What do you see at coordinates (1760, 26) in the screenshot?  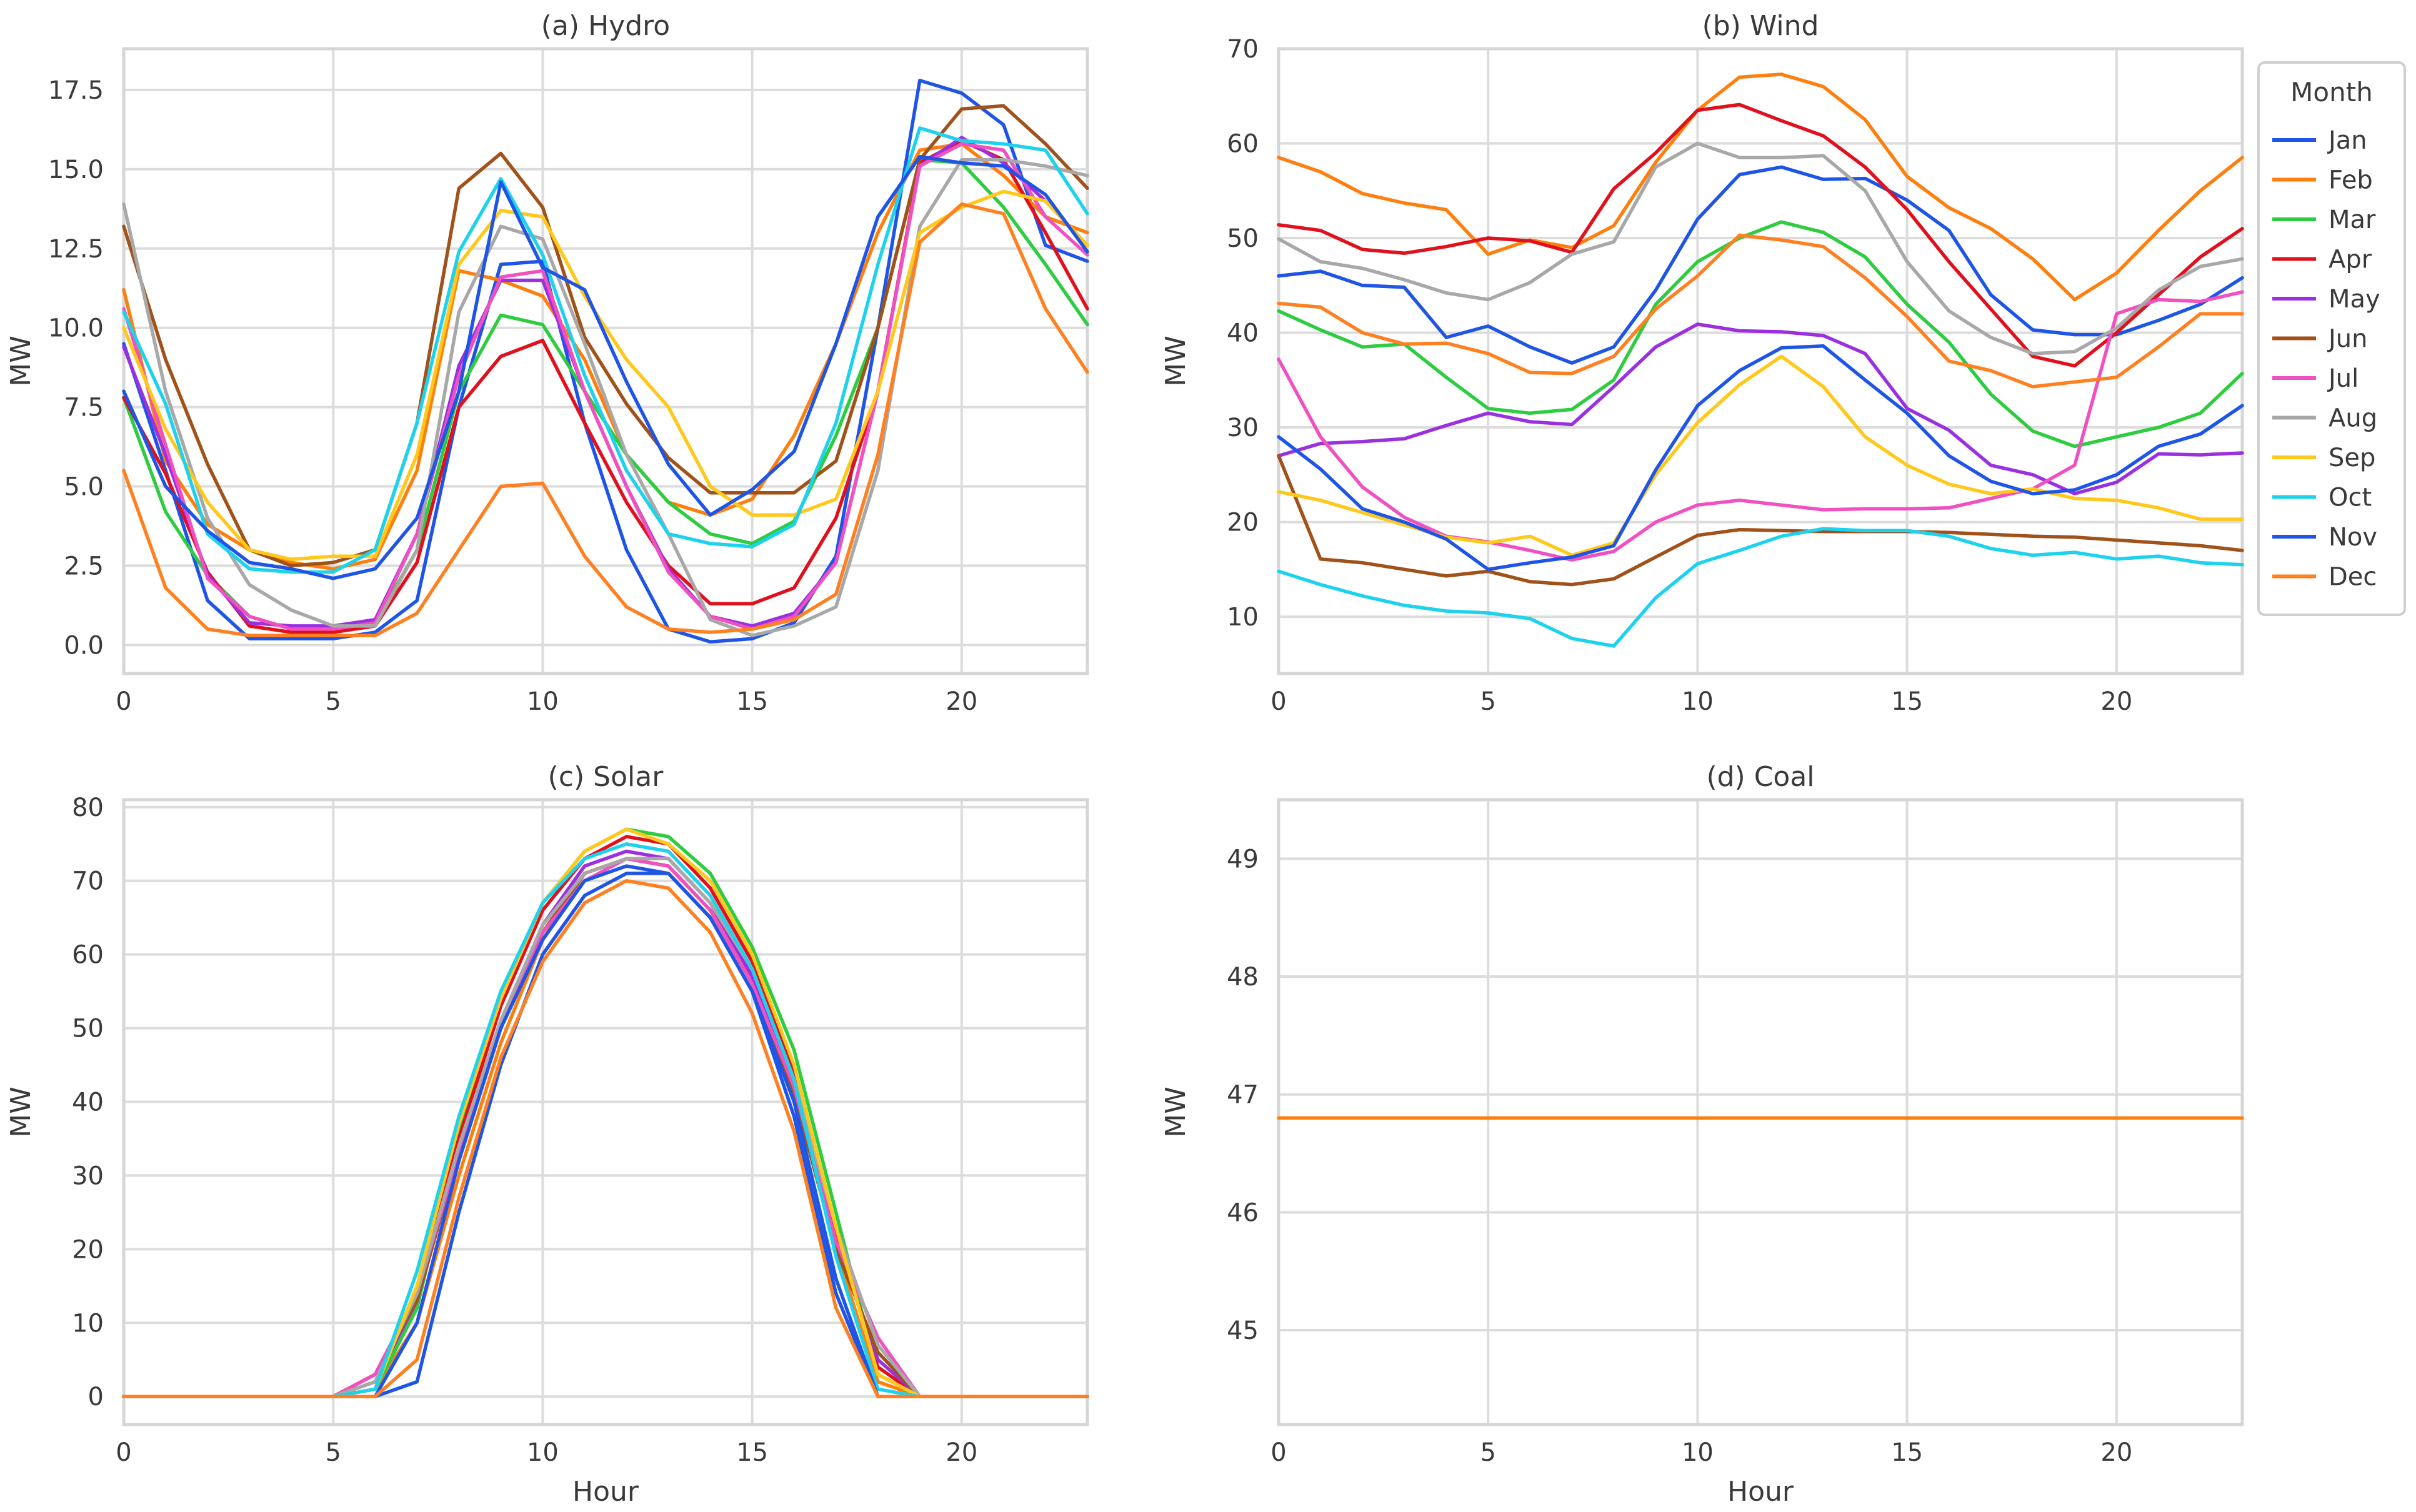 I see `panel-title: (b) Wind` at bounding box center [1760, 26].